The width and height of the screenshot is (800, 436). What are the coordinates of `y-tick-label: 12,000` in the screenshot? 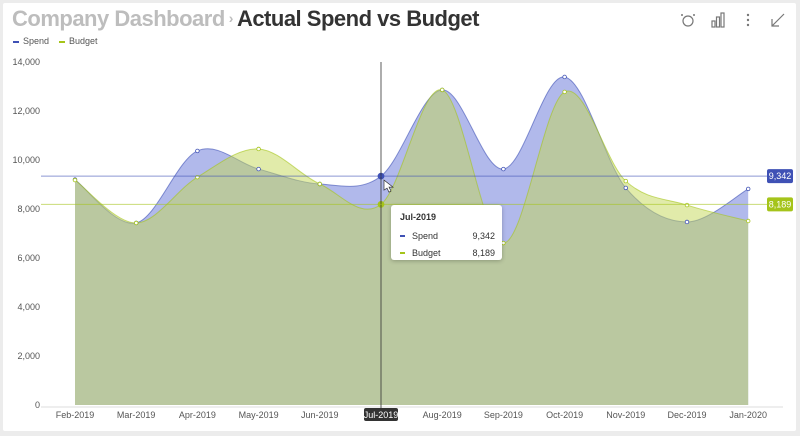 It's located at (26, 111).